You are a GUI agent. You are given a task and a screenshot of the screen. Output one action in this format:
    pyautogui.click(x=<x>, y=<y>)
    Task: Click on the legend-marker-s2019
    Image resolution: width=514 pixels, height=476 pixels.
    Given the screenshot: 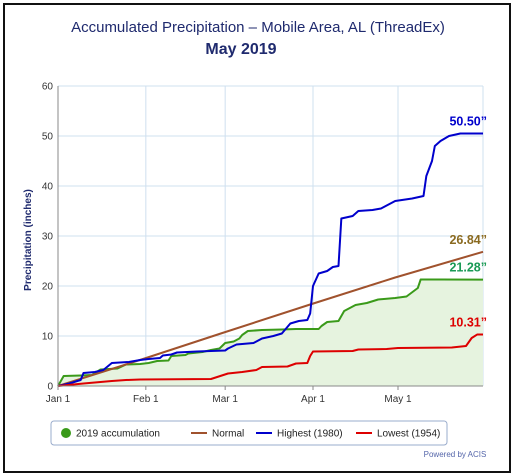 What is the action you would take?
    pyautogui.click(x=66, y=433)
    